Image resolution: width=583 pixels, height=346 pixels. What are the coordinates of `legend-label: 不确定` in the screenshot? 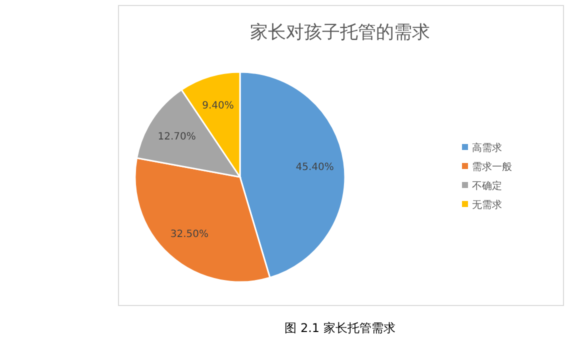 It's located at (487, 186).